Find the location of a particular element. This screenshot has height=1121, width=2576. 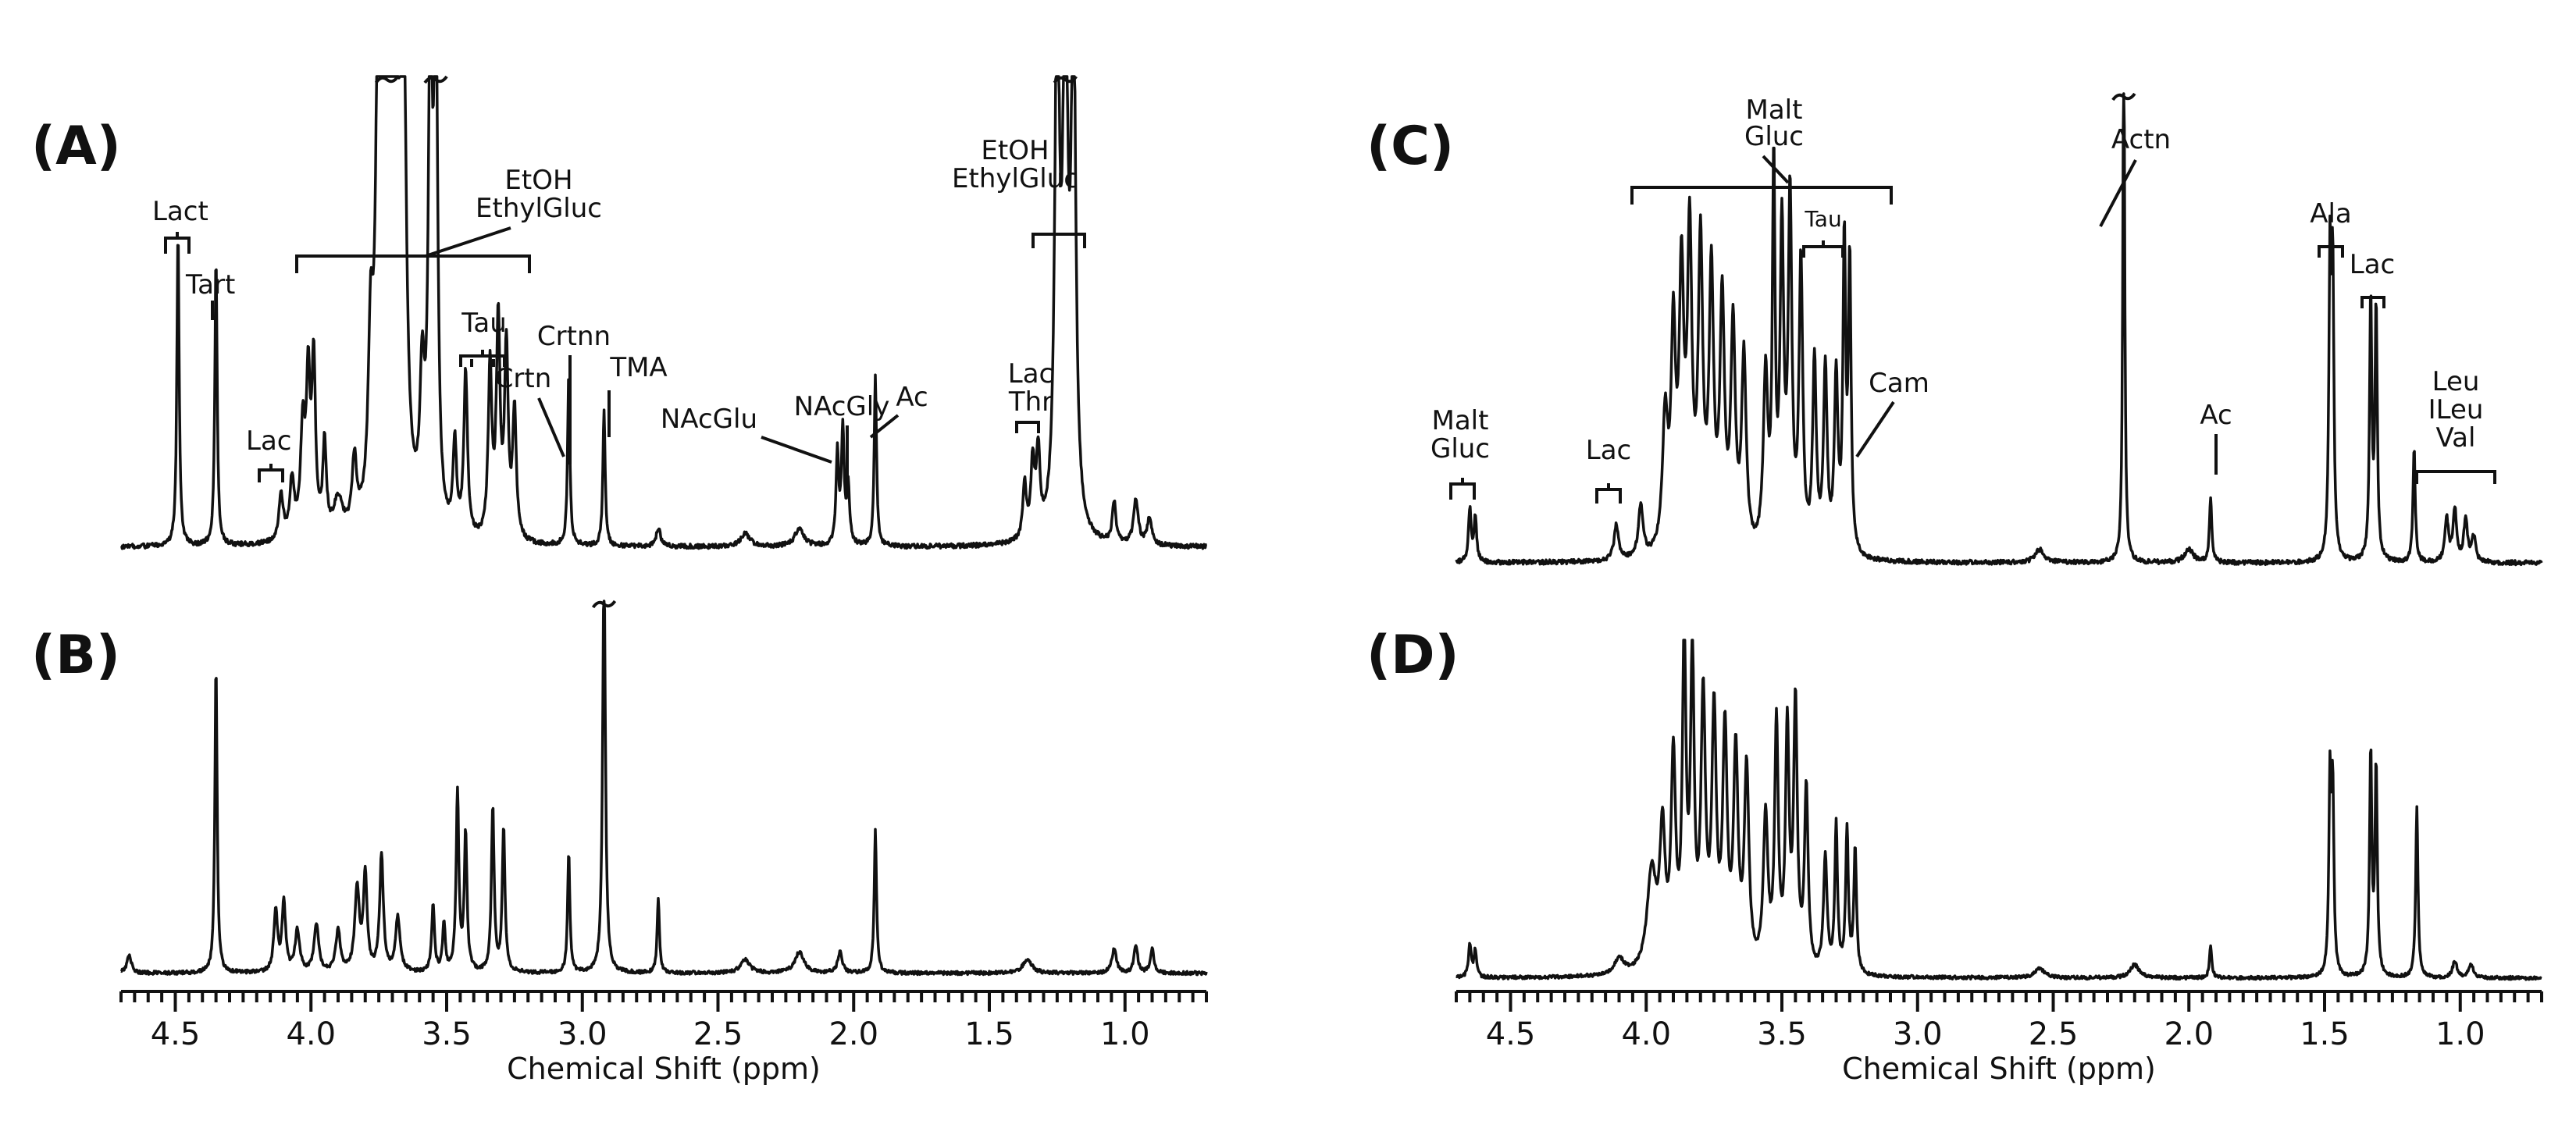

label-thr: Thr is located at coordinates (1030, 402).